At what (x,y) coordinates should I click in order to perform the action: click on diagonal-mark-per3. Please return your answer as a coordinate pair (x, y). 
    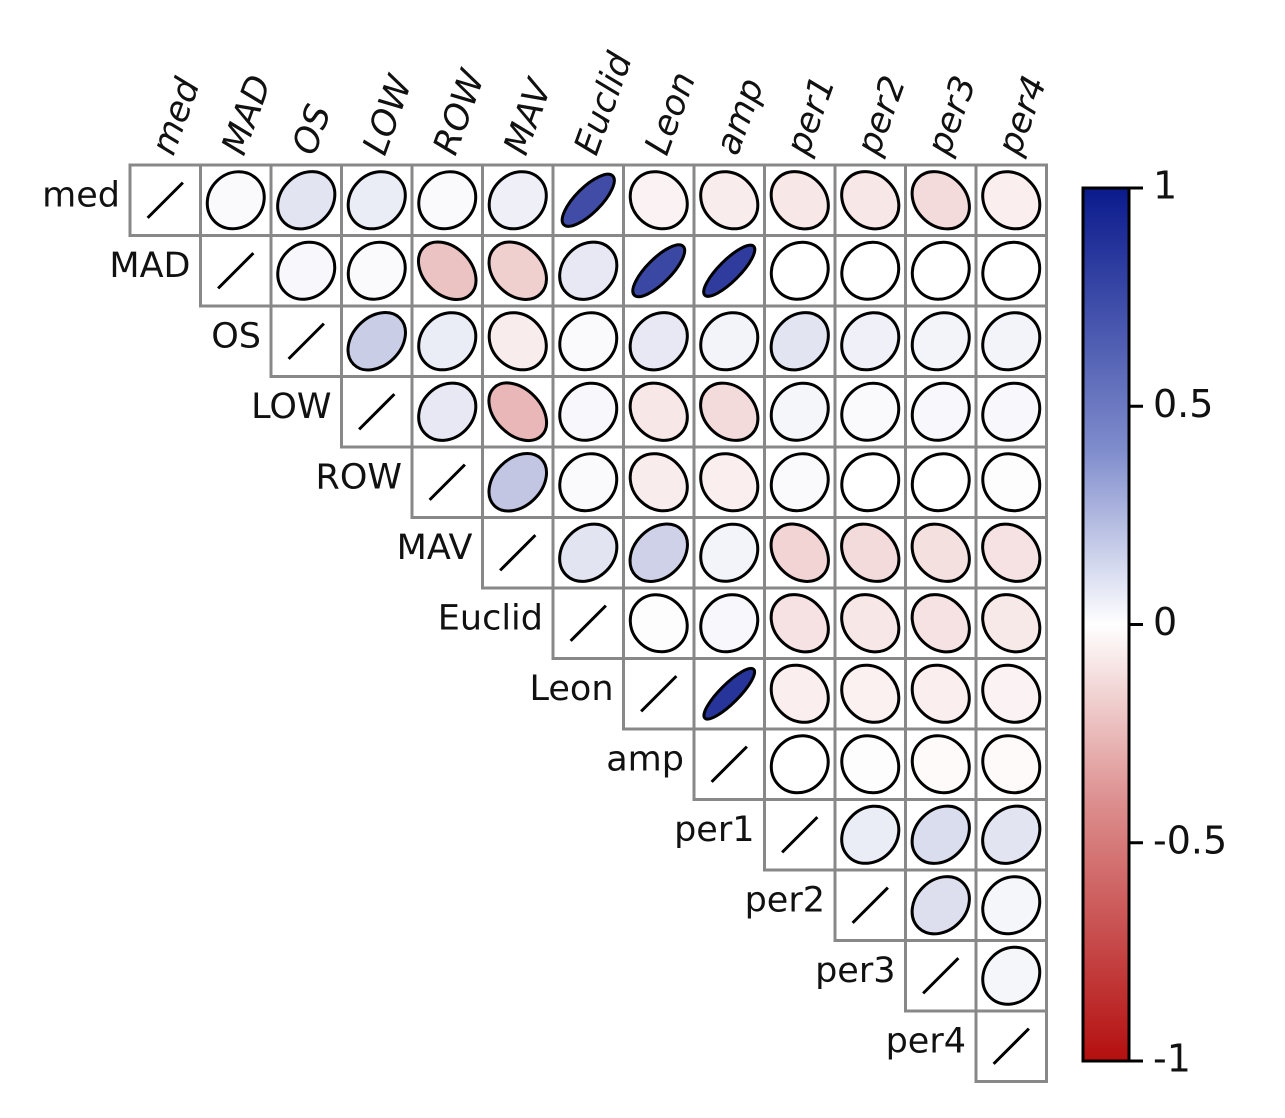
    Looking at the image, I should click on (941, 976).